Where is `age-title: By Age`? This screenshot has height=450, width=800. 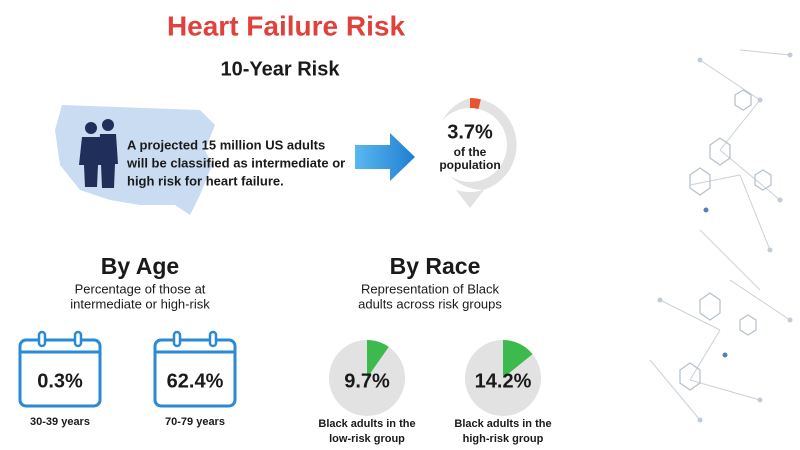
age-title: By Age is located at coordinates (140, 266).